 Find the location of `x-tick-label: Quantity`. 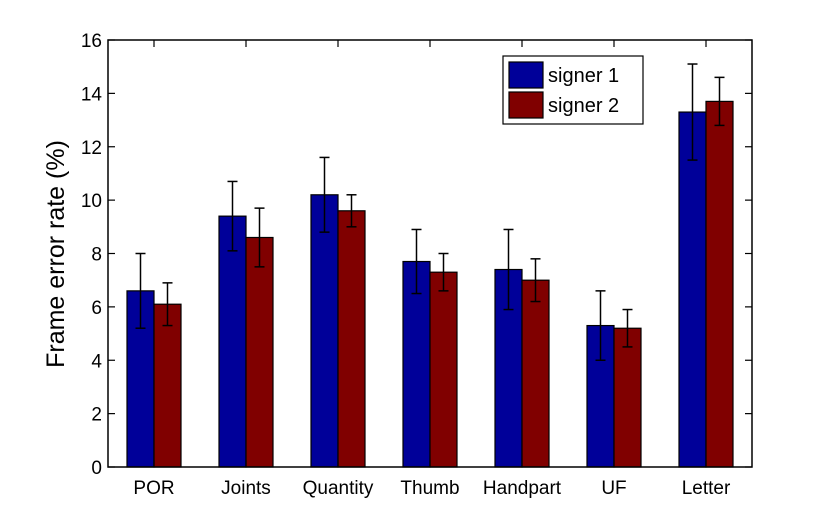

x-tick-label: Quantity is located at coordinates (338, 488).